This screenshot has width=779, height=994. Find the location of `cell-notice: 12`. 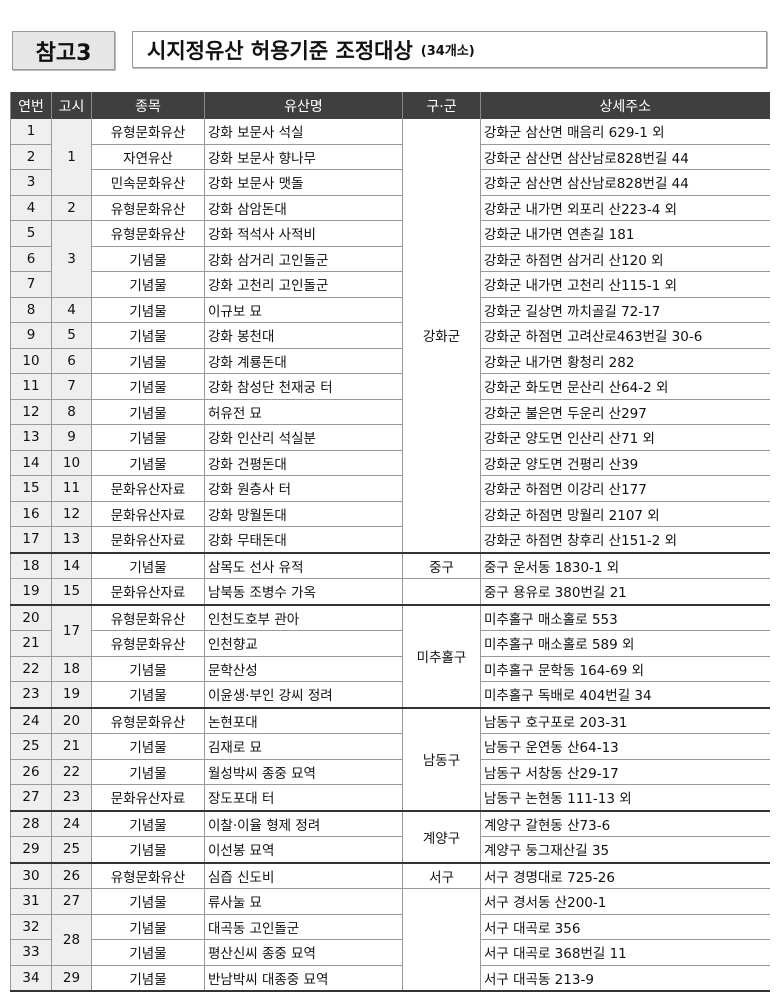

cell-notice: 12 is located at coordinates (71, 514).